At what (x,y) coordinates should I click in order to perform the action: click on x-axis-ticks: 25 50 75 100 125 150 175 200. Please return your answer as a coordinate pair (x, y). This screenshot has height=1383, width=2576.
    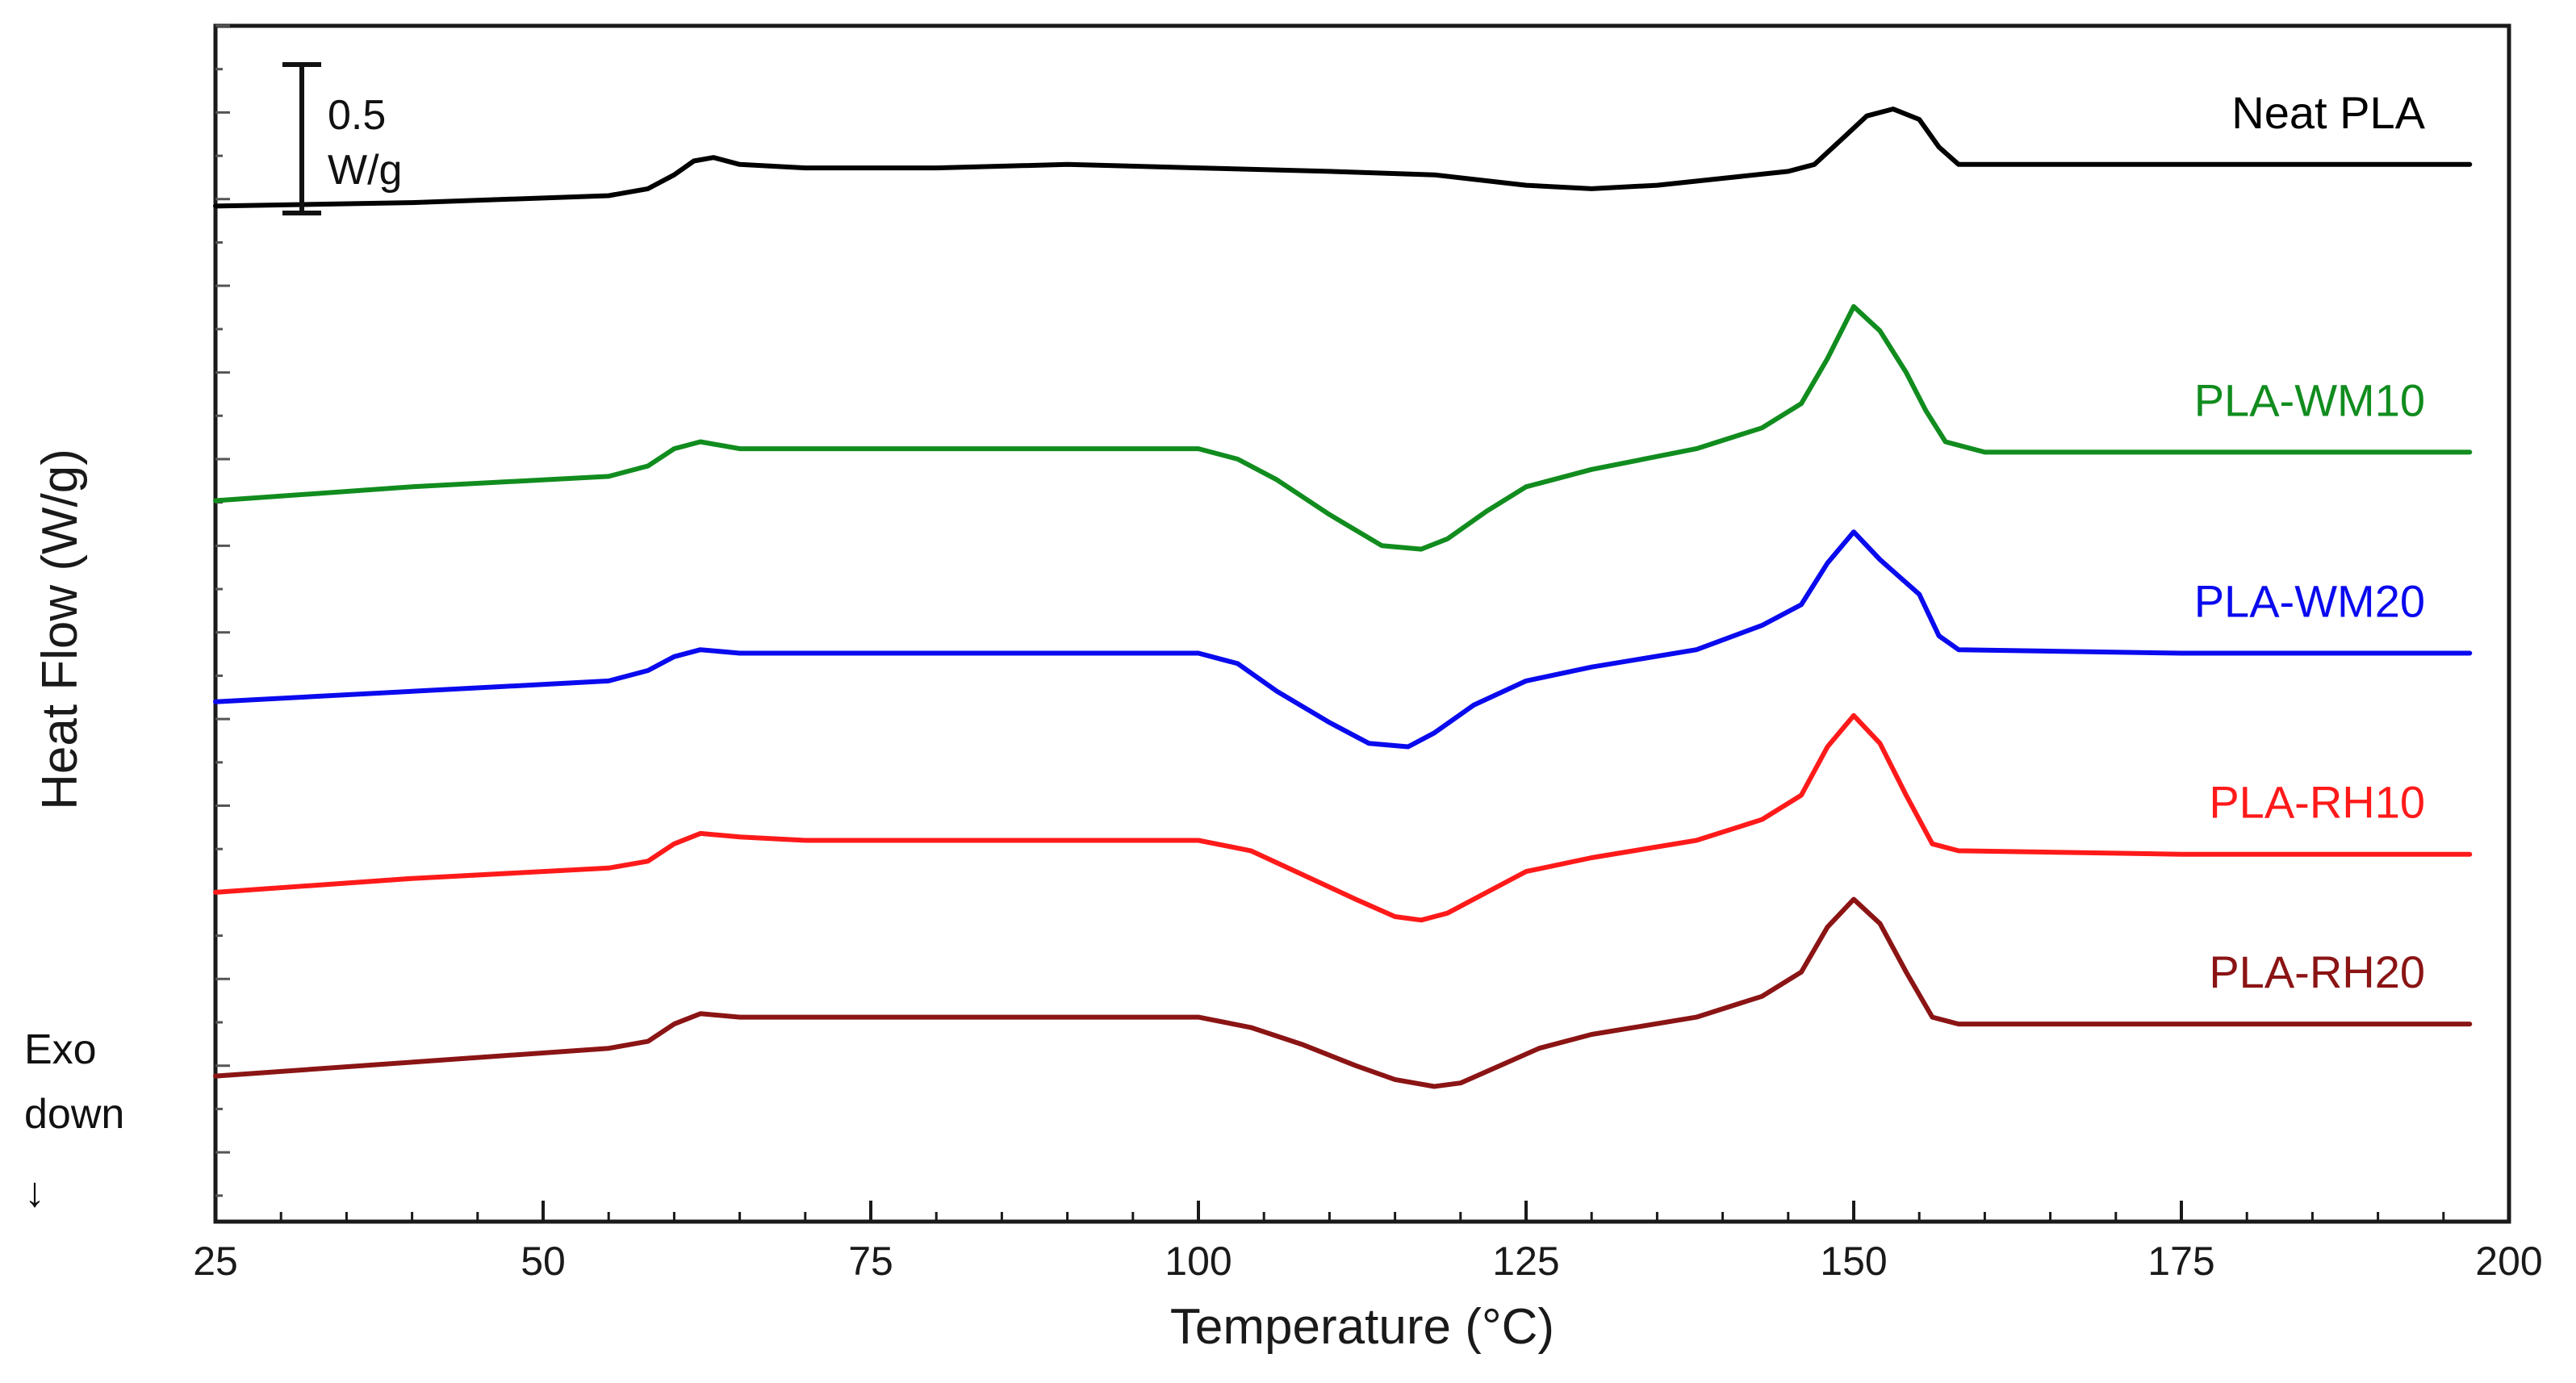
    Looking at the image, I should click on (1368, 1242).